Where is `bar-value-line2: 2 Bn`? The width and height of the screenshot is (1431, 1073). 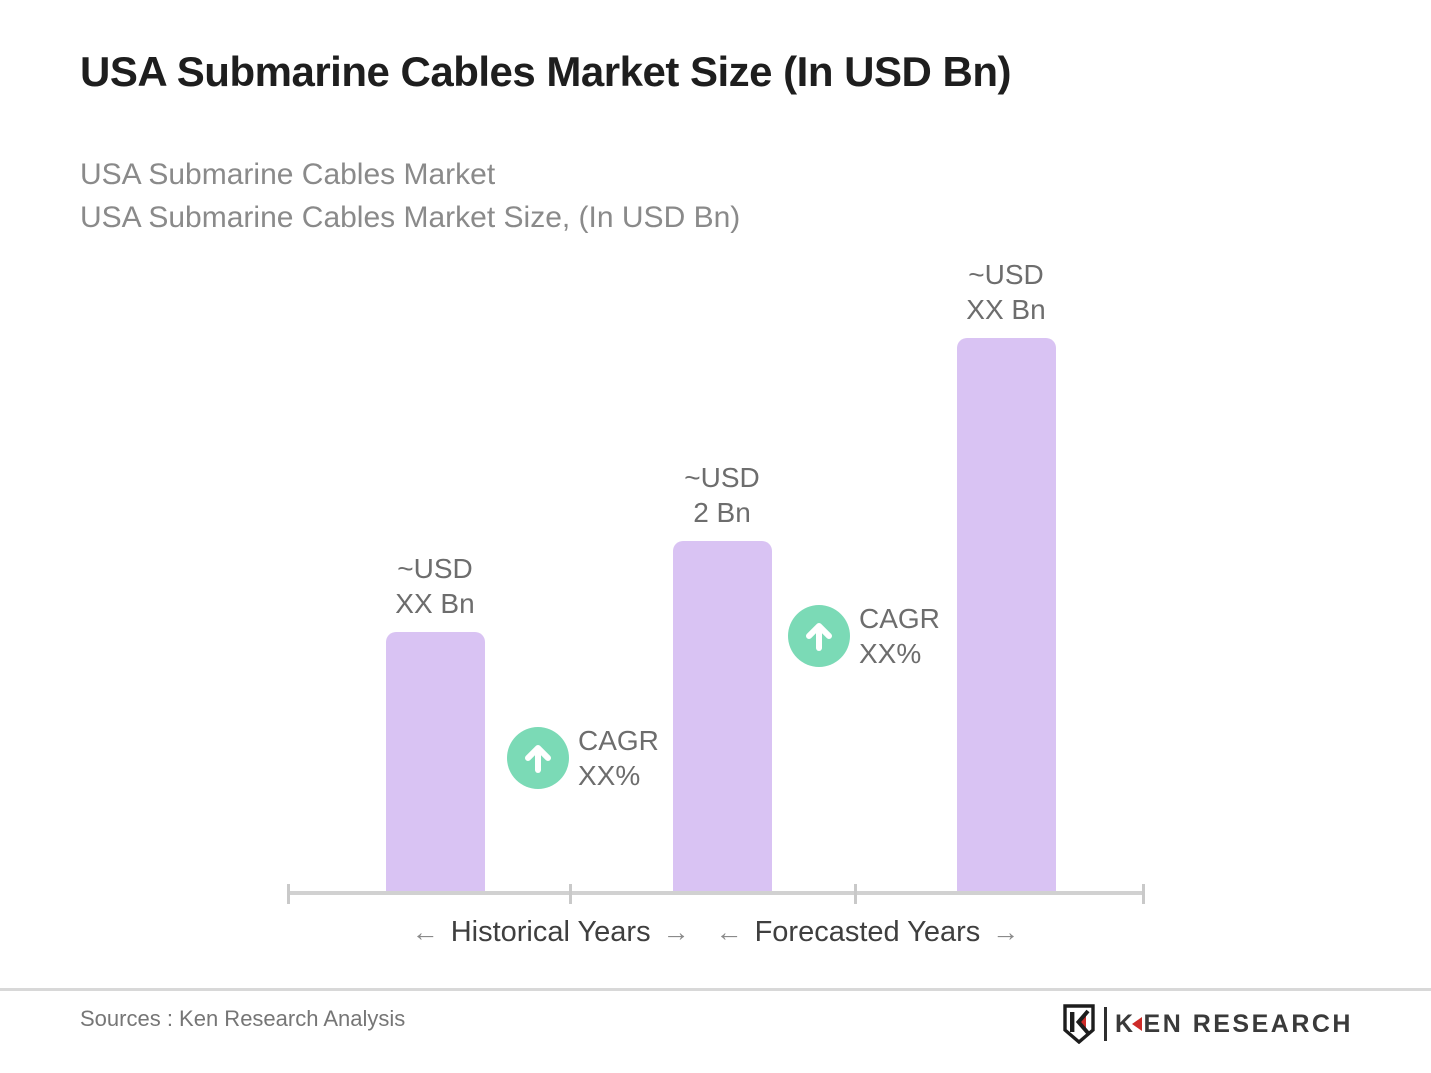
bar-value-line2: 2 Bn is located at coordinates (722, 512).